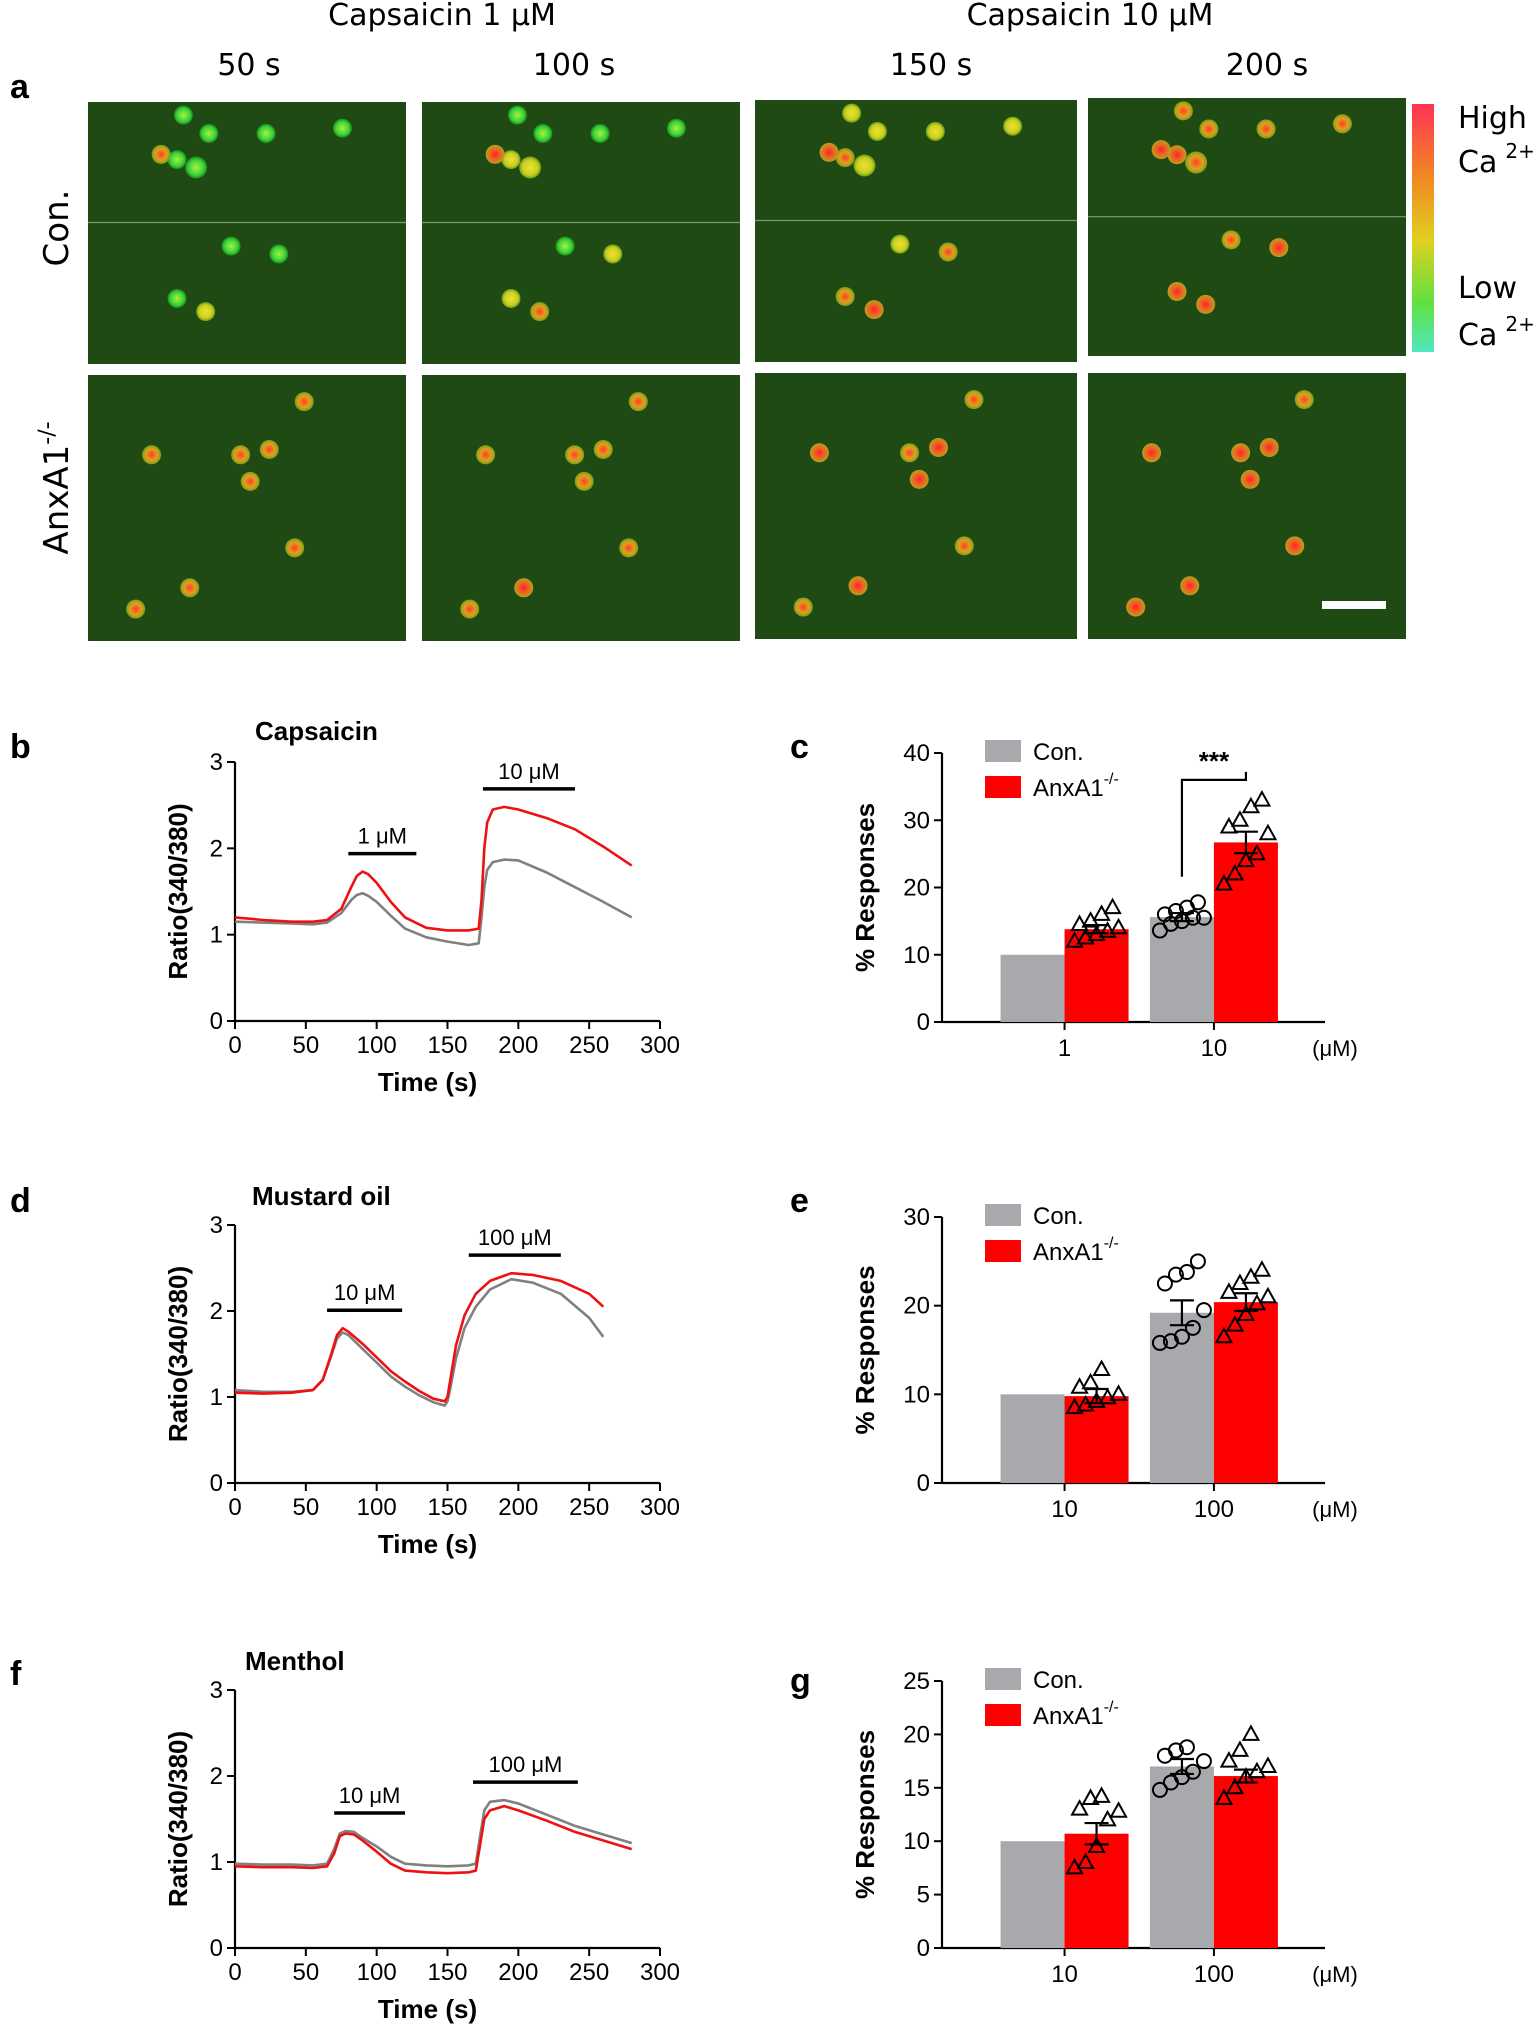  Describe the element at coordinates (1335, 1509) in the screenshot. I see `x-unit-label: (μM)` at that location.